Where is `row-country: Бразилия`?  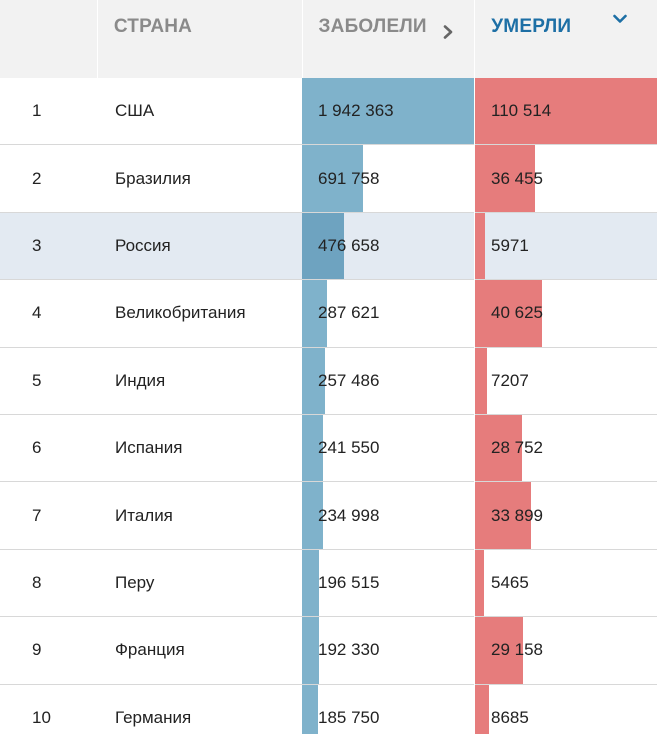 row-country: Бразилия is located at coordinates (153, 178).